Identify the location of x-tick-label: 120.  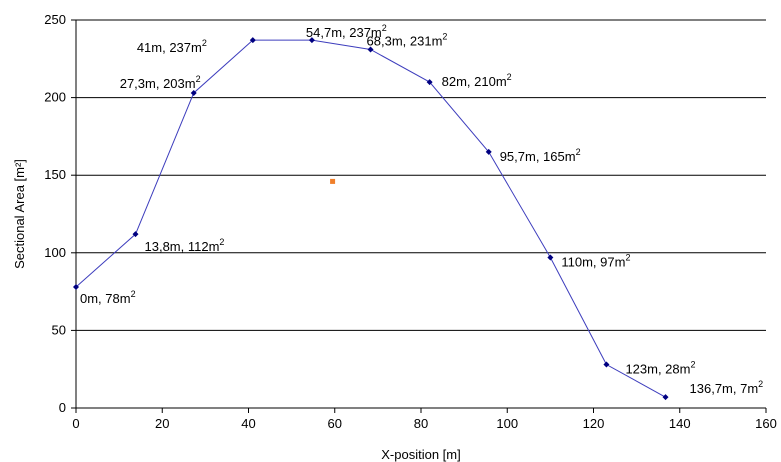
(594, 423).